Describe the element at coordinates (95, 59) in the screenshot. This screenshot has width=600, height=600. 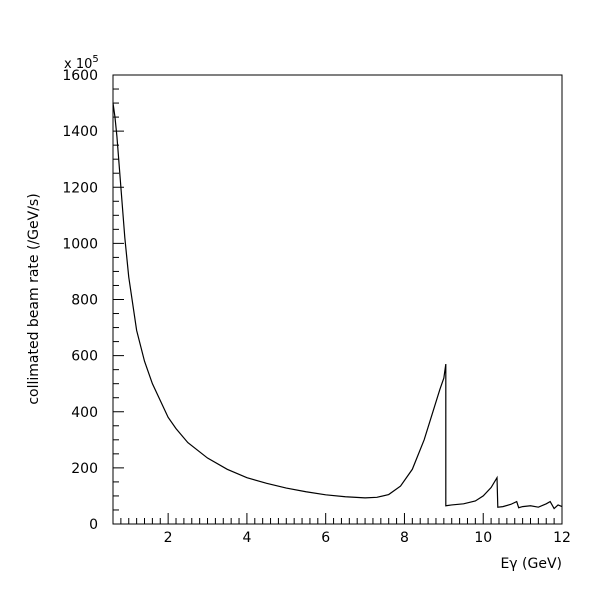
I see `y-multiplier-exponent: 5` at that location.